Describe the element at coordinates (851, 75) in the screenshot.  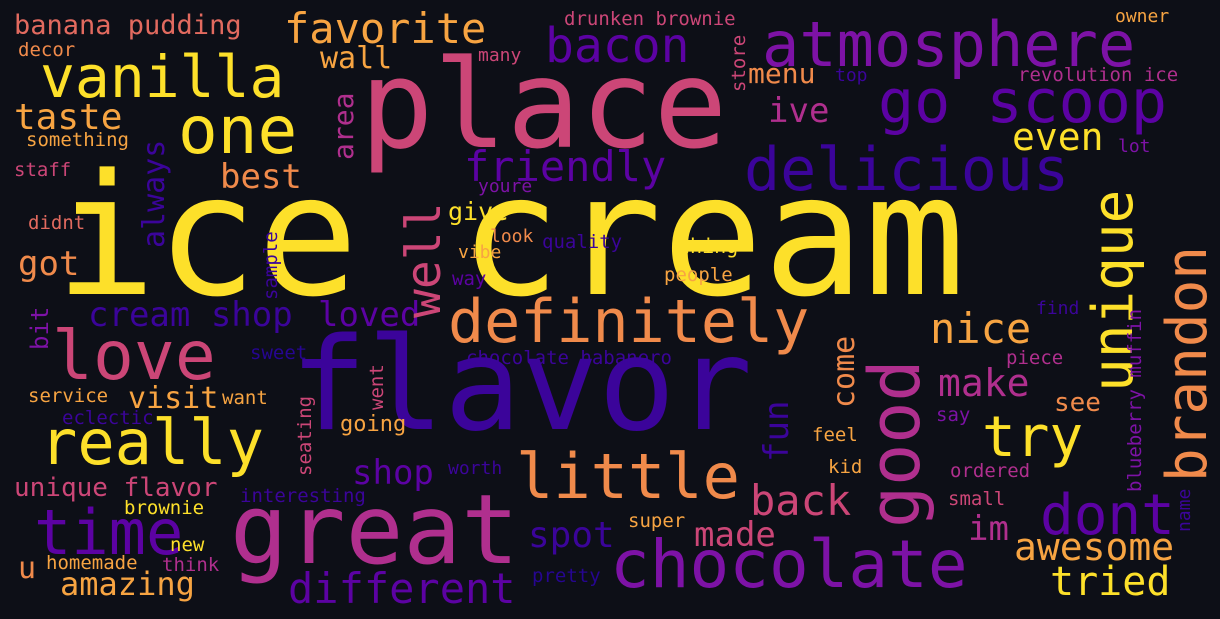
I see `word-top: top` at that location.